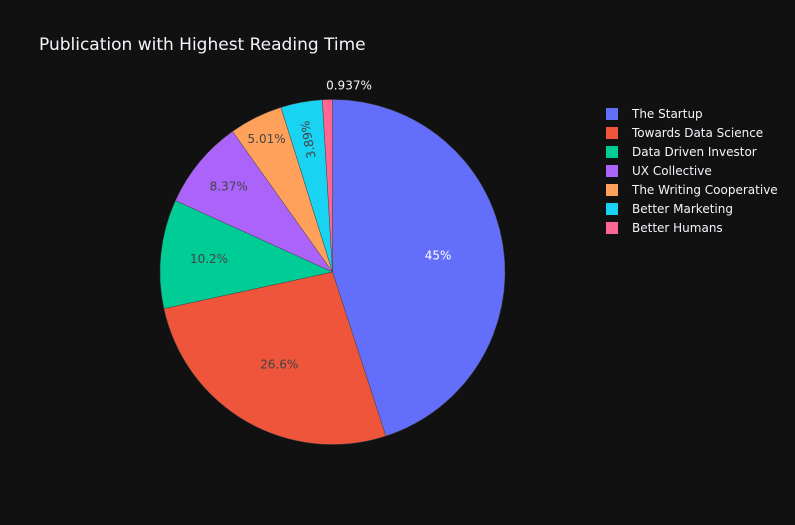  I want to click on legend-item-towards-data-science: Towards Data Science, so click(684, 133).